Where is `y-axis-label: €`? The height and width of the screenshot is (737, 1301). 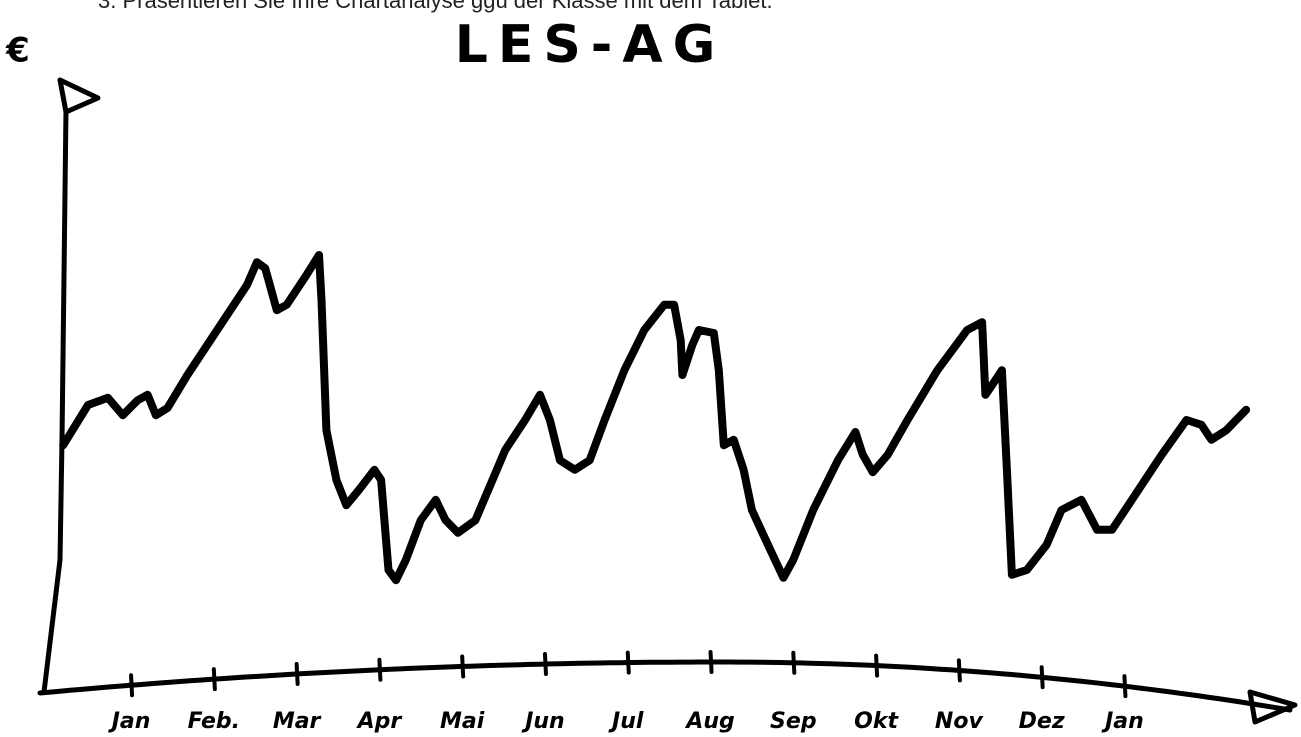 y-axis-label: € is located at coordinates (17, 51).